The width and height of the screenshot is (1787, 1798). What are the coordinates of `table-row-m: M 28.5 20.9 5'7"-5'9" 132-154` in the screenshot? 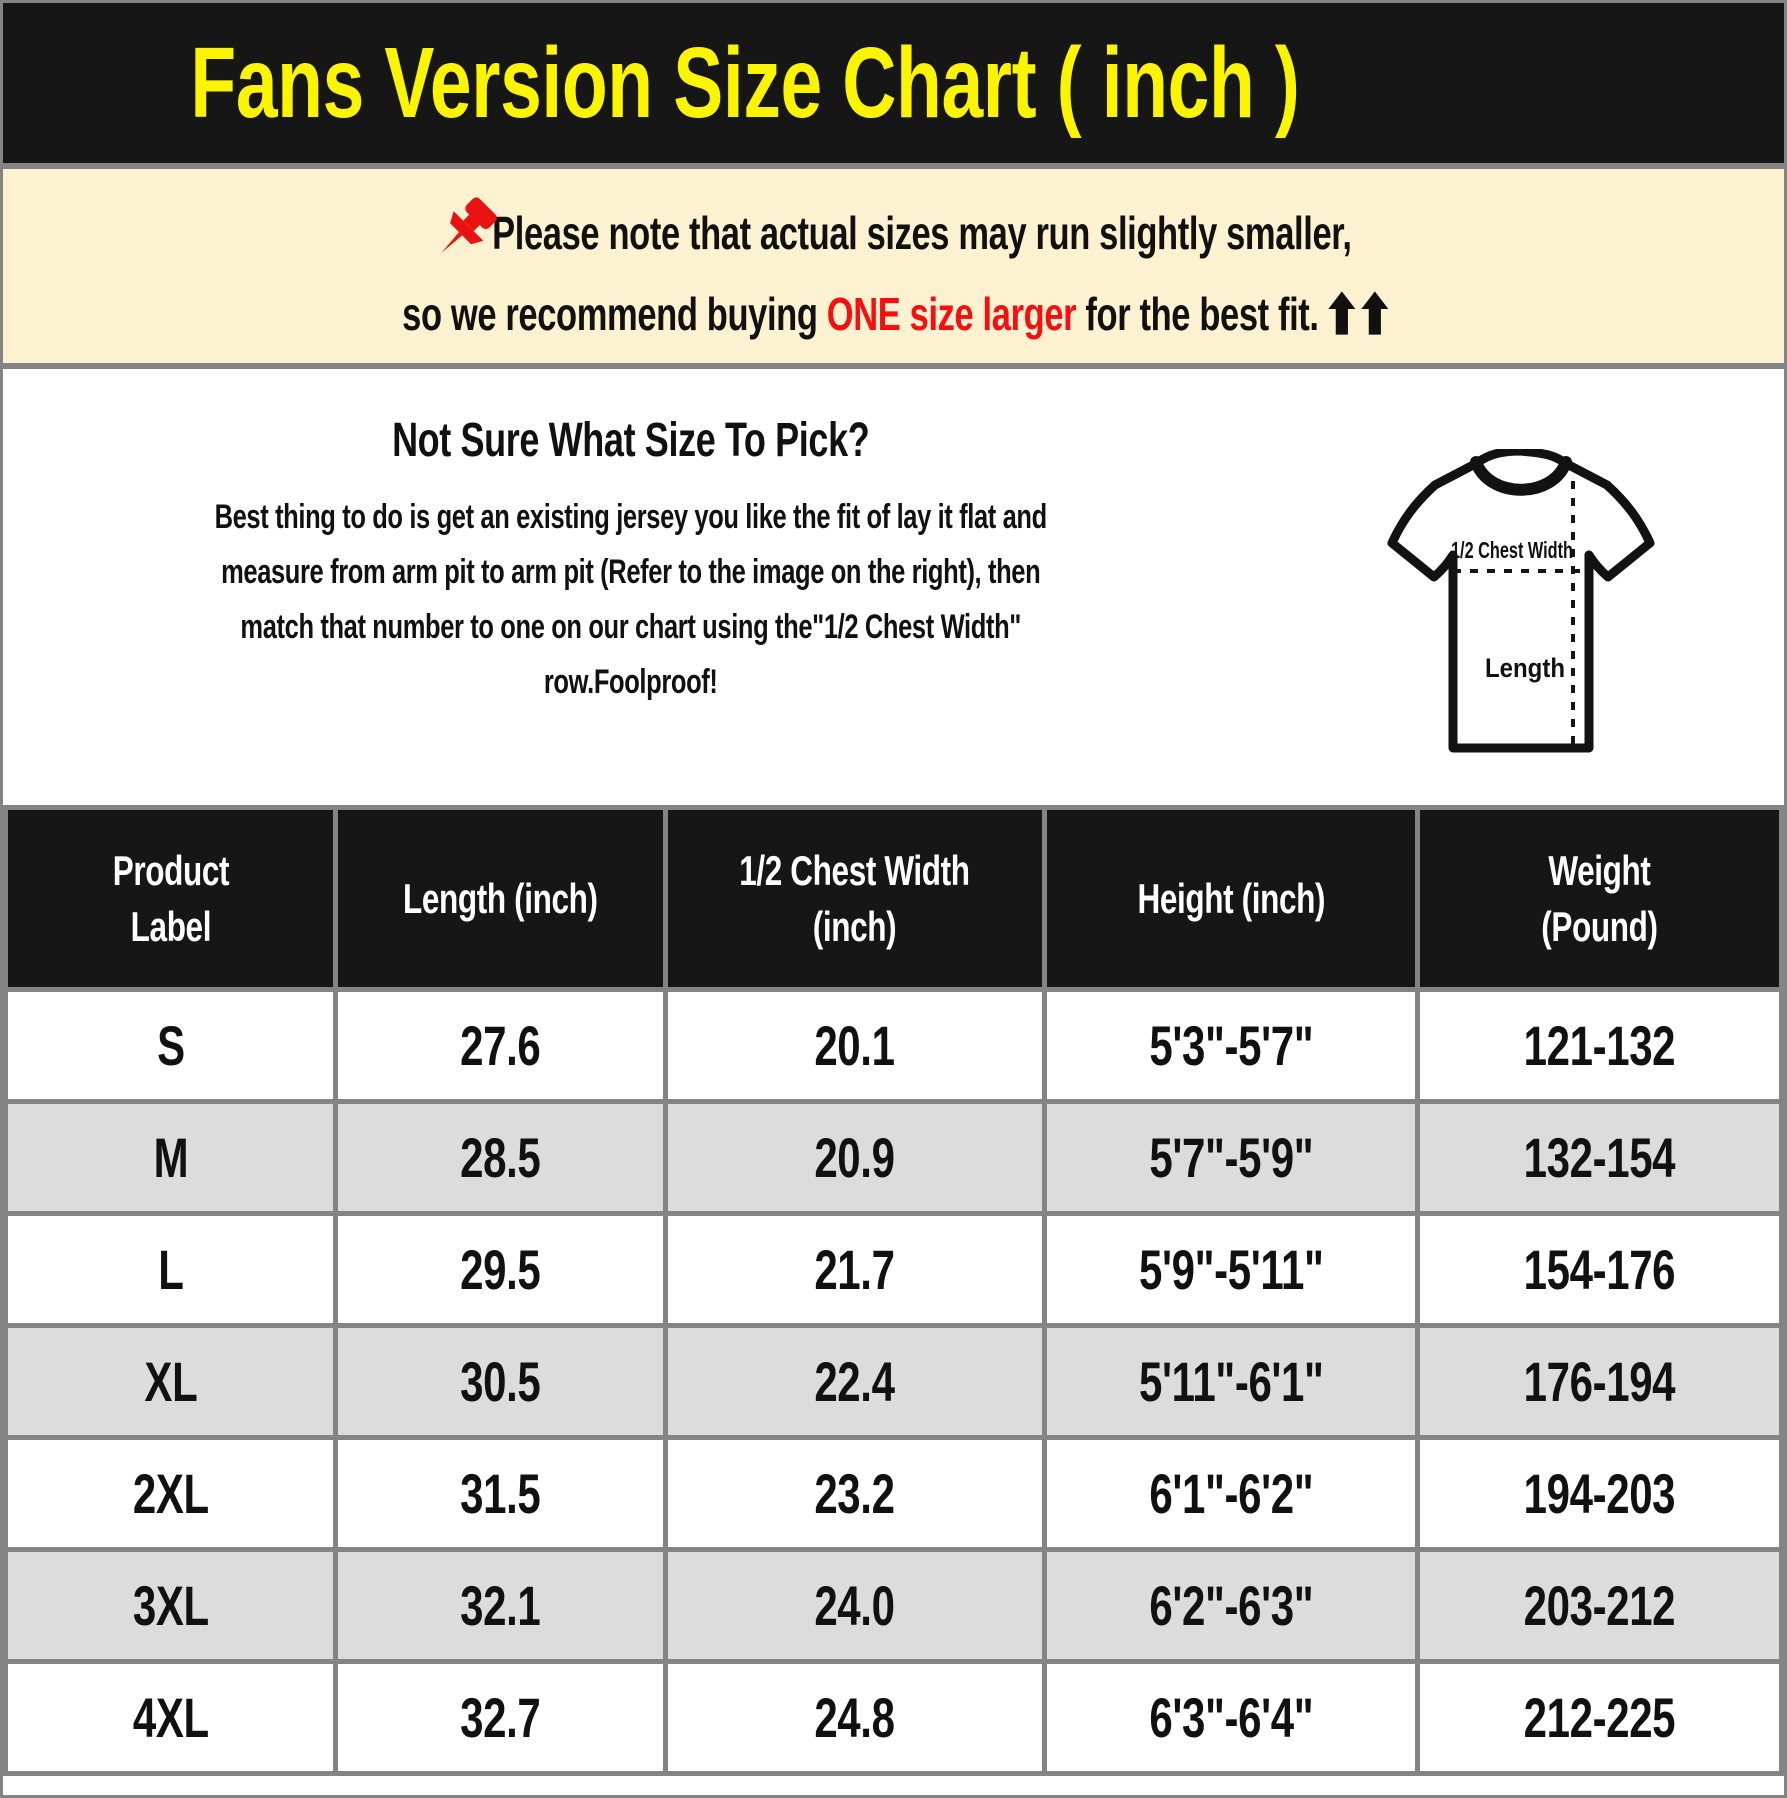 It's located at (893, 1157).